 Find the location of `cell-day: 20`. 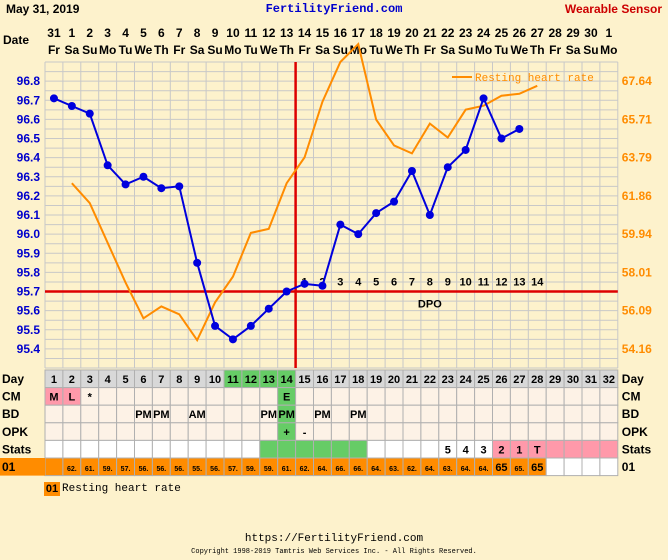

cell-day: 20 is located at coordinates (394, 380).